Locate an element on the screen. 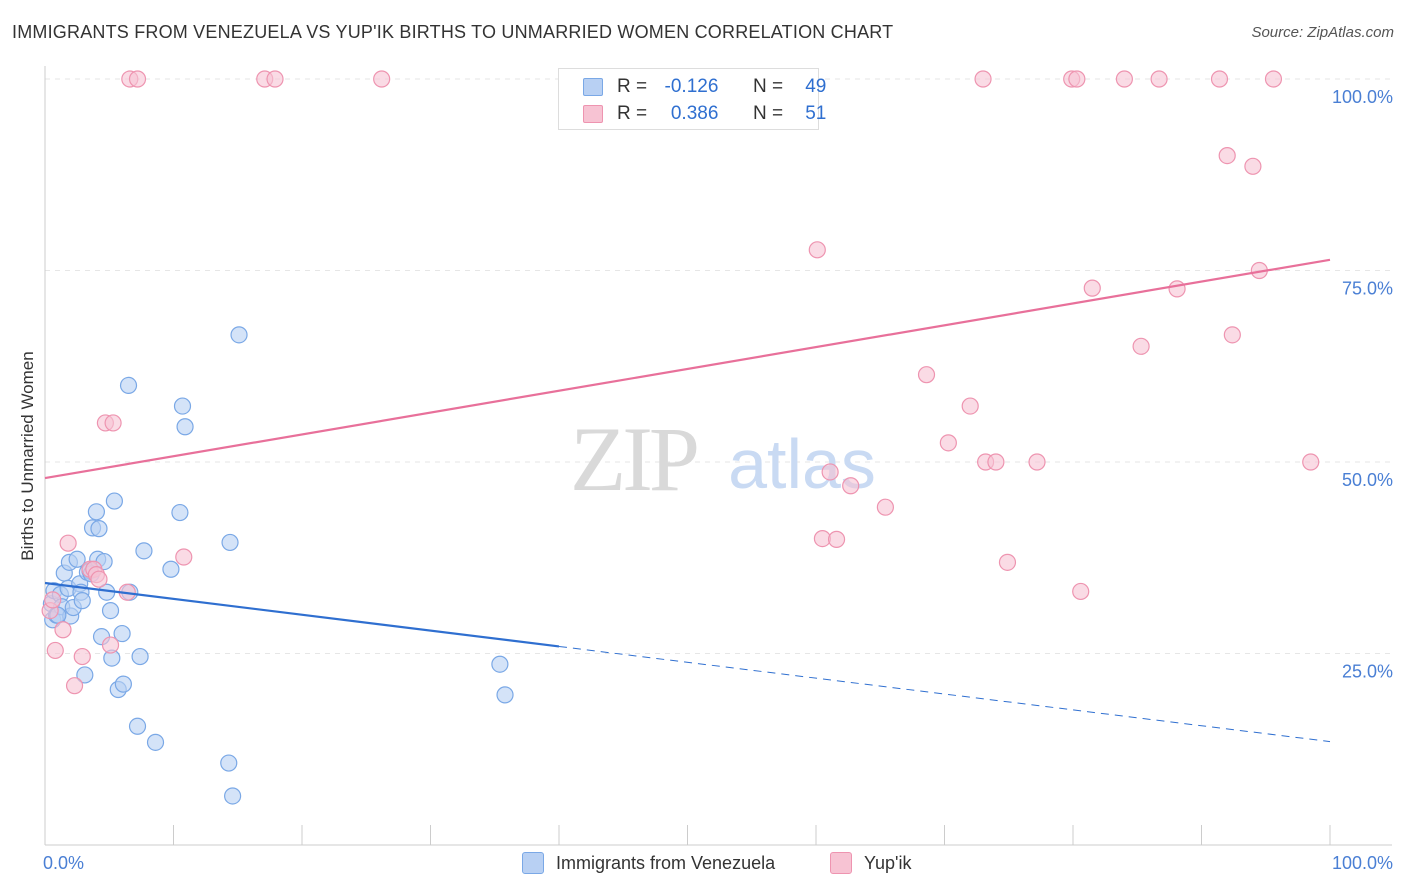  stat-n-value: 49 is located at coordinates (816, 86).